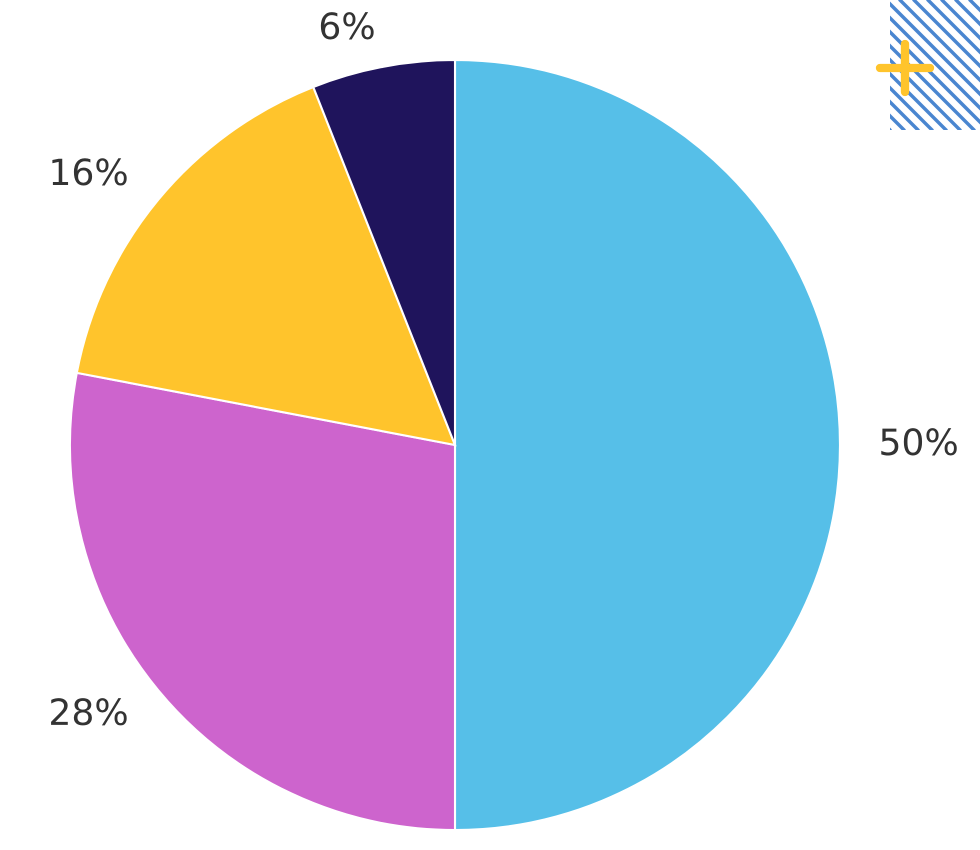  Describe the element at coordinates (919, 442) in the screenshot. I see `data-label: 50%` at that location.